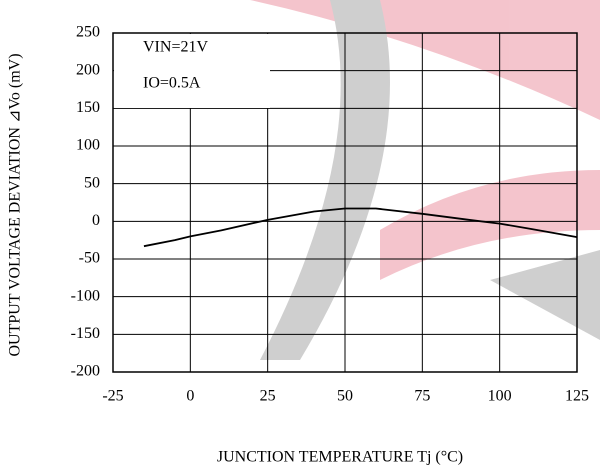 The image size is (600, 471). I want to click on data-line, so click(360, 227).